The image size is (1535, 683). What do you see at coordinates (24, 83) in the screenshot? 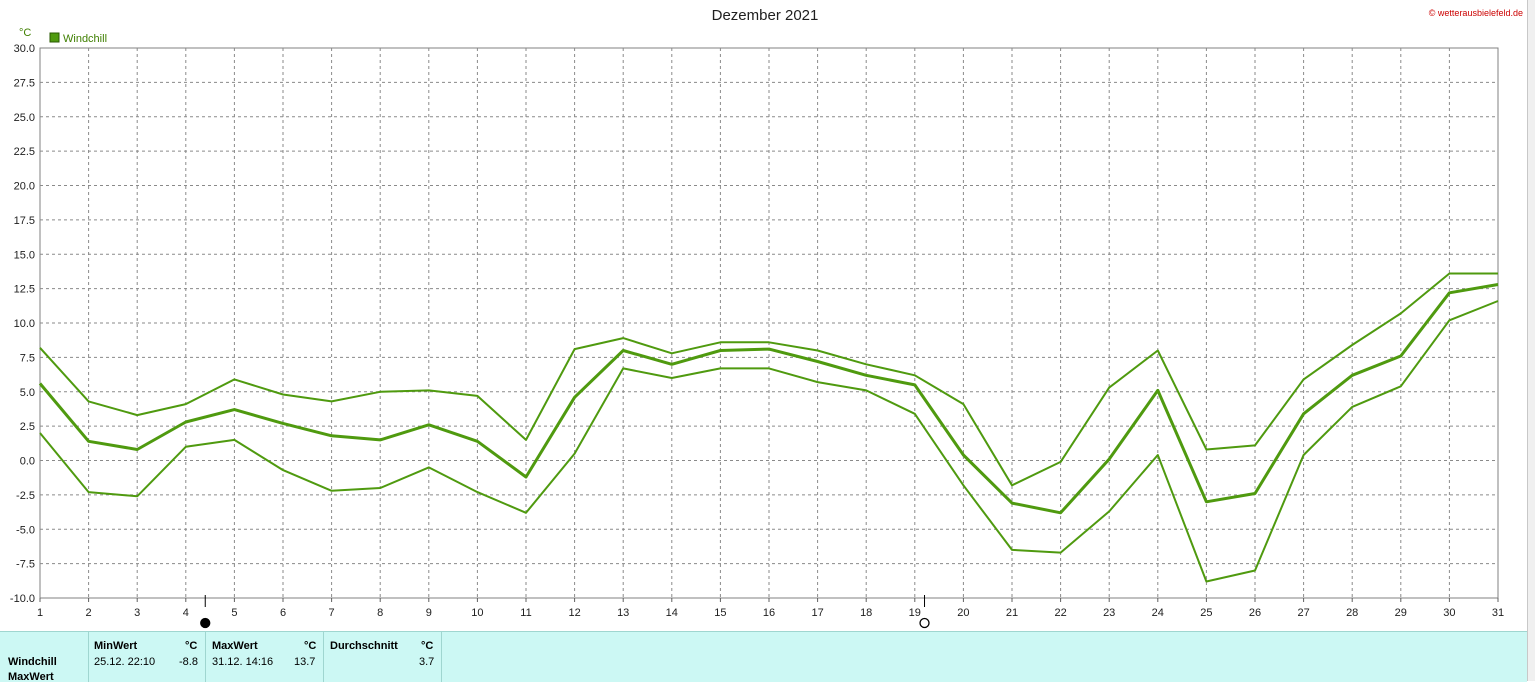
I see `y-tick-label: 27.5` at bounding box center [24, 83].